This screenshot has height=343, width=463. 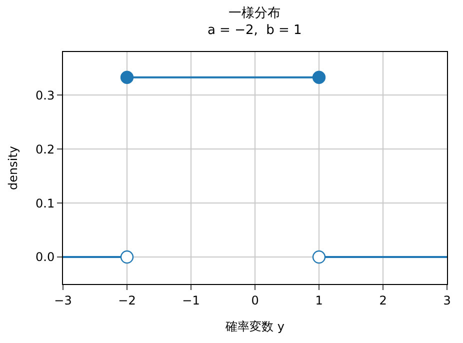 What do you see at coordinates (191, 300) in the screenshot?
I see `x-tick-label: −1` at bounding box center [191, 300].